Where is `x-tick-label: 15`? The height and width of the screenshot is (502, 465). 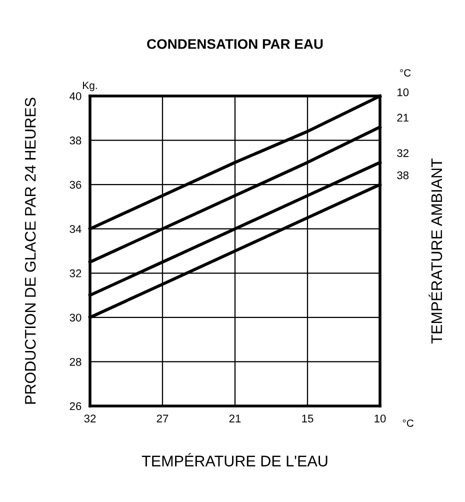 x-tick-label: 15 is located at coordinates (308, 418).